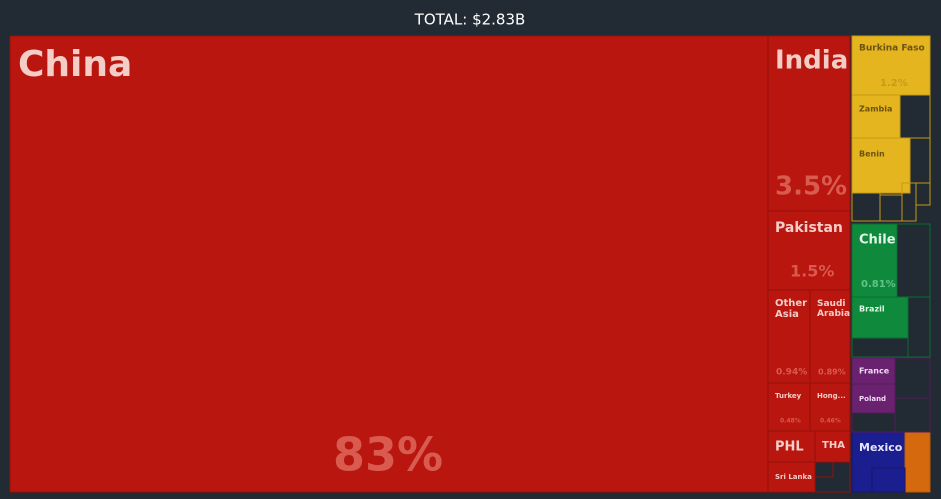  Describe the element at coordinates (791, 303) in the screenshot. I see `label-line: Other` at that location.